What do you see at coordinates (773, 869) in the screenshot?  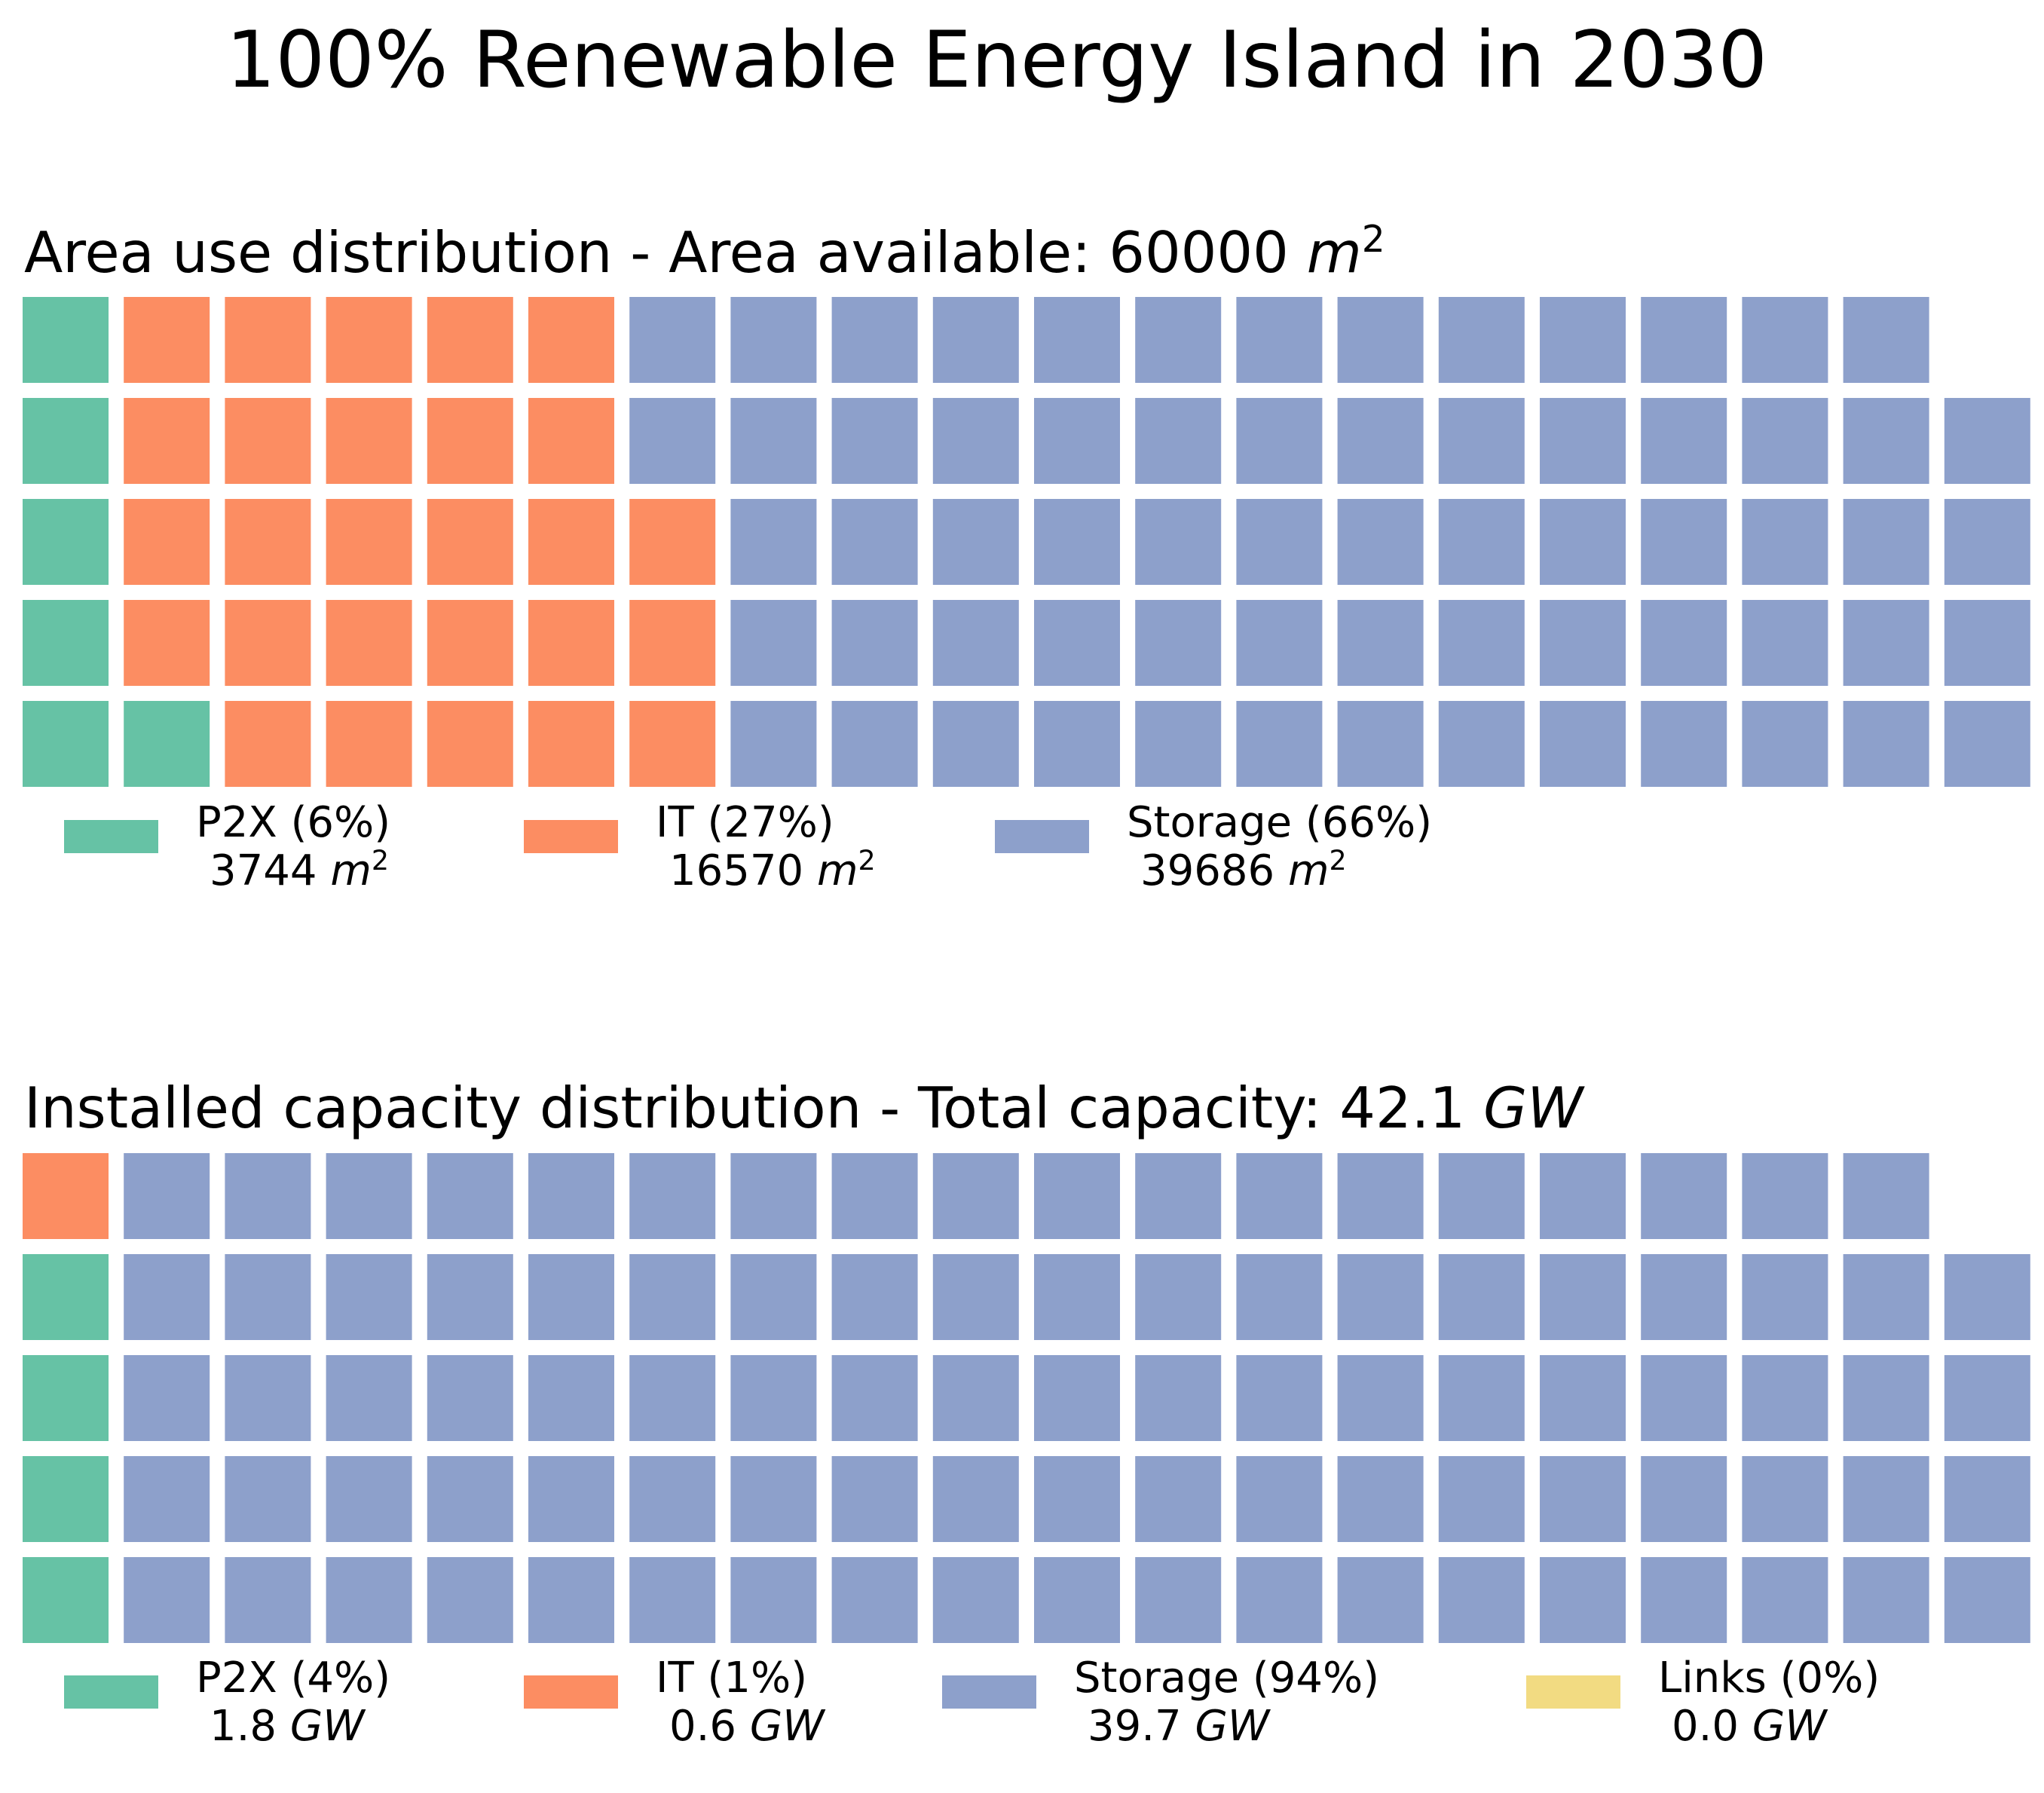 I see `legend-value-label: 16570 m2` at bounding box center [773, 869].